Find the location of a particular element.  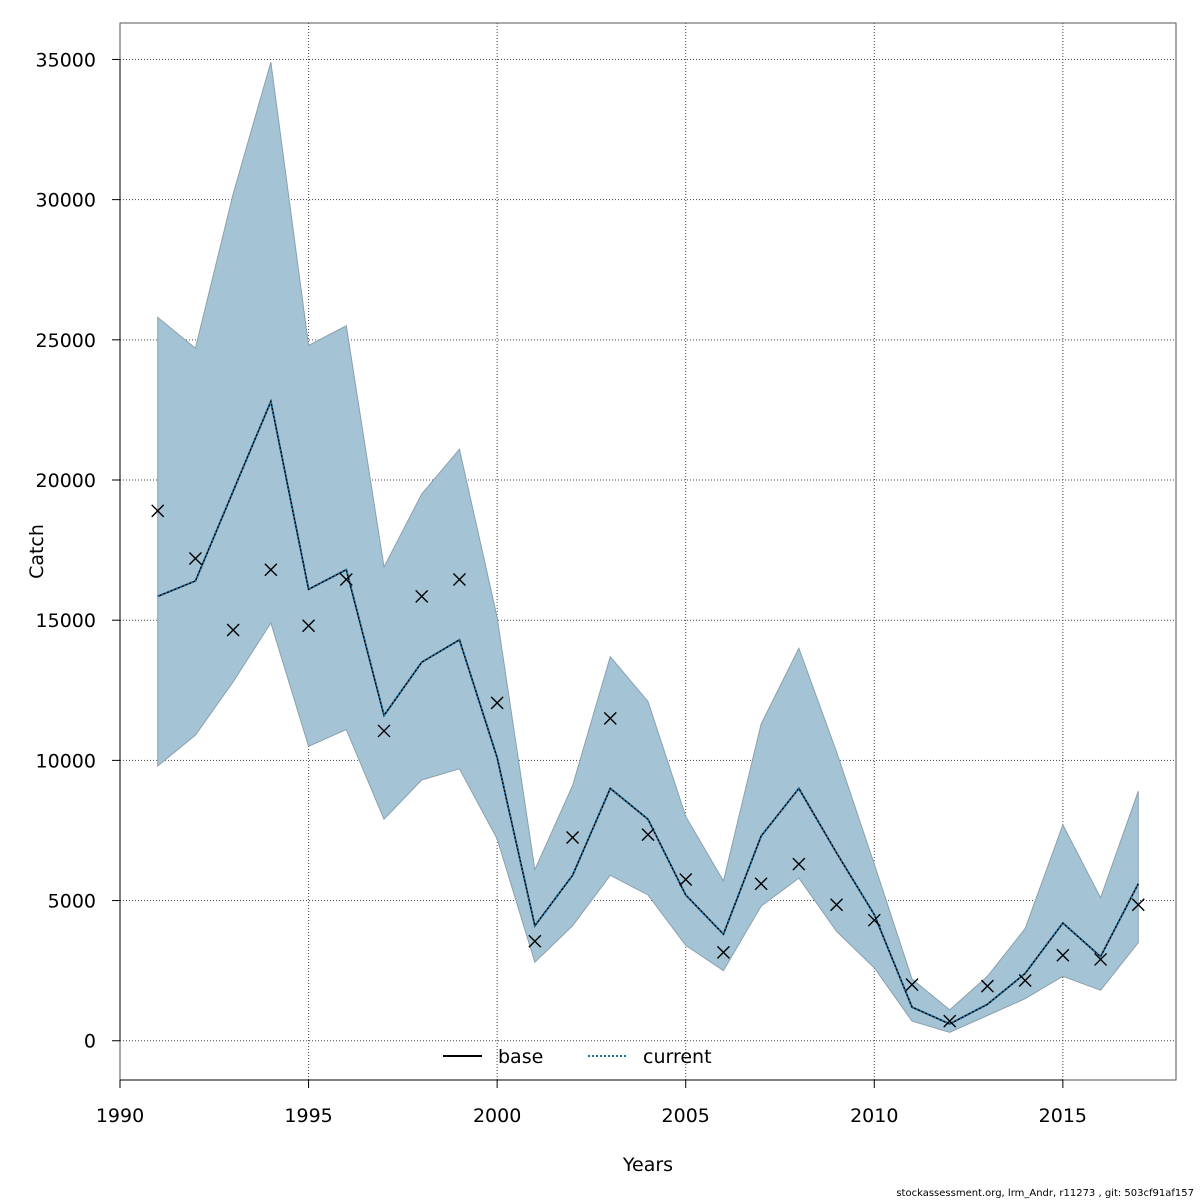

x-tick-label: 2015 is located at coordinates (1063, 1116).